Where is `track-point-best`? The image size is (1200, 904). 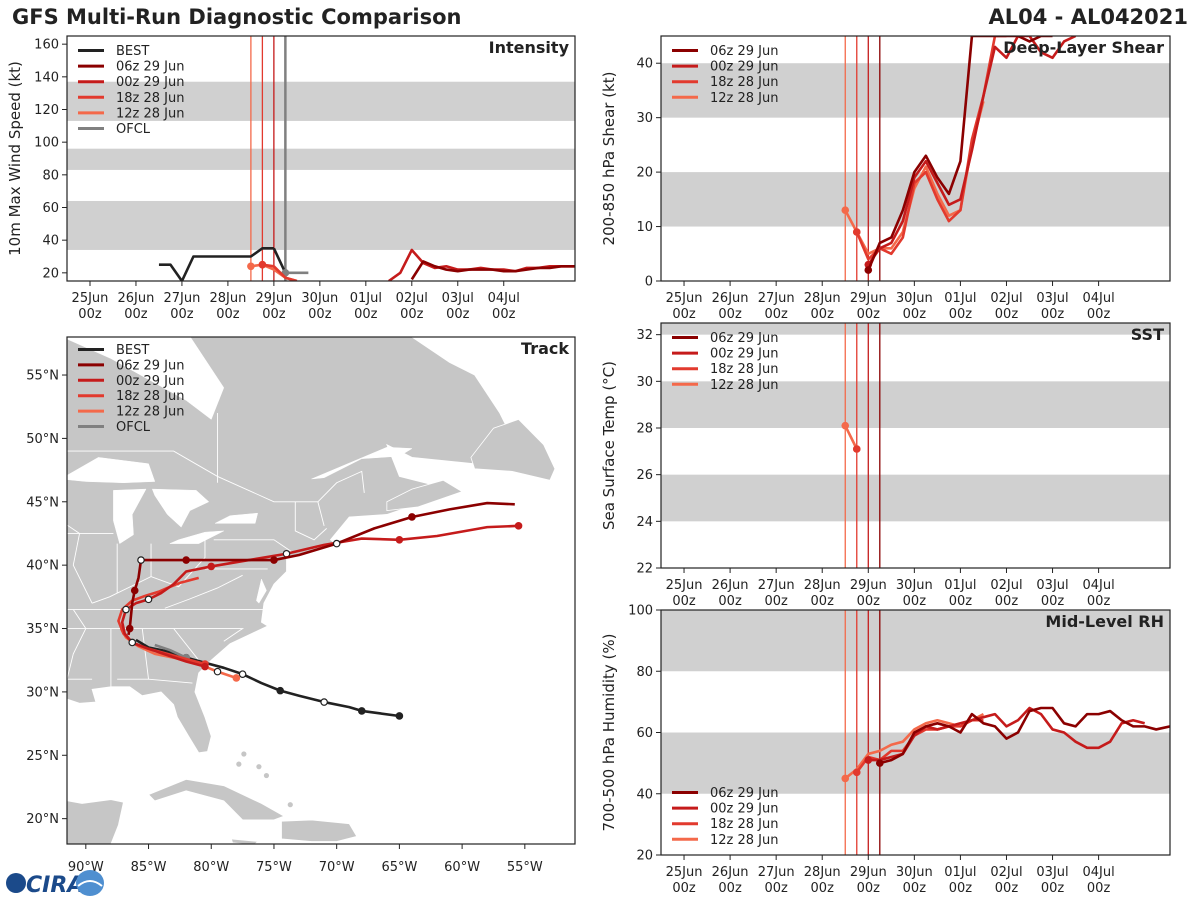
track-point-best is located at coordinates (399, 716).